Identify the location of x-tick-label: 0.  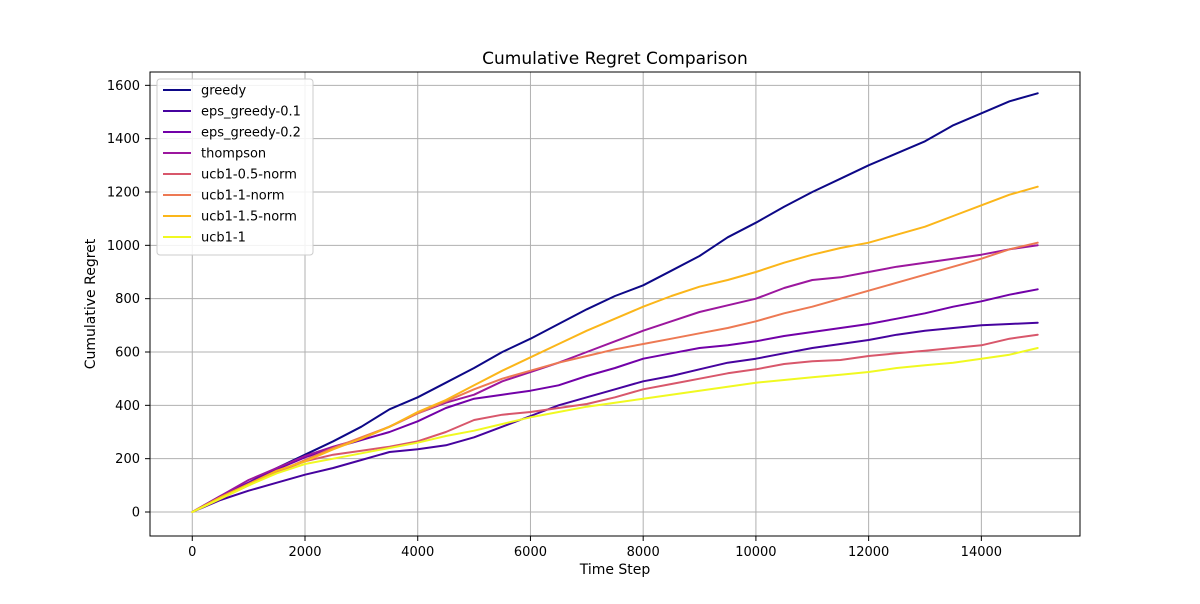
(192, 552).